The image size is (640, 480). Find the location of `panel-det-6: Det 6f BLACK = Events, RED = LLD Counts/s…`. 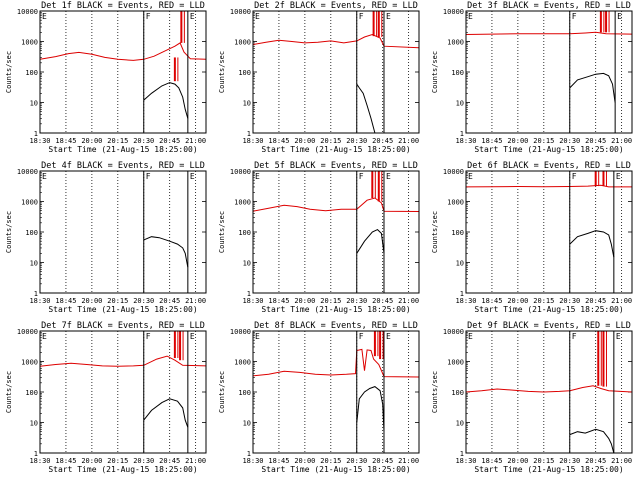

panel-det-6: Det 6f BLACK = Events, RED = LLD Counts/s… is located at coordinates (532, 237).